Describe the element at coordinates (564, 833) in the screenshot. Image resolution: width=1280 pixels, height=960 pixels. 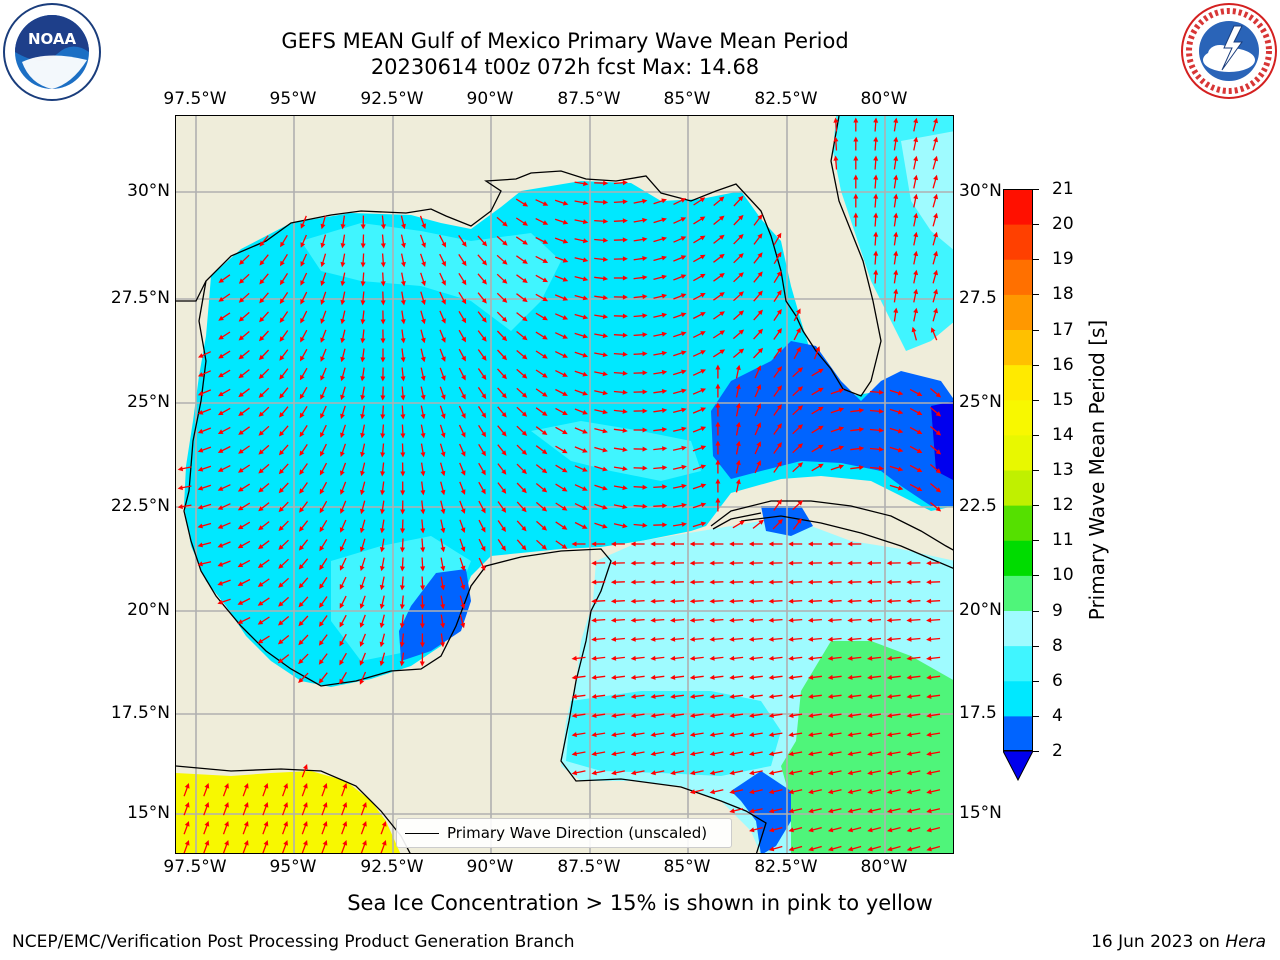
I see `map-legend: Primary Wave Direction (unscaled)` at that location.